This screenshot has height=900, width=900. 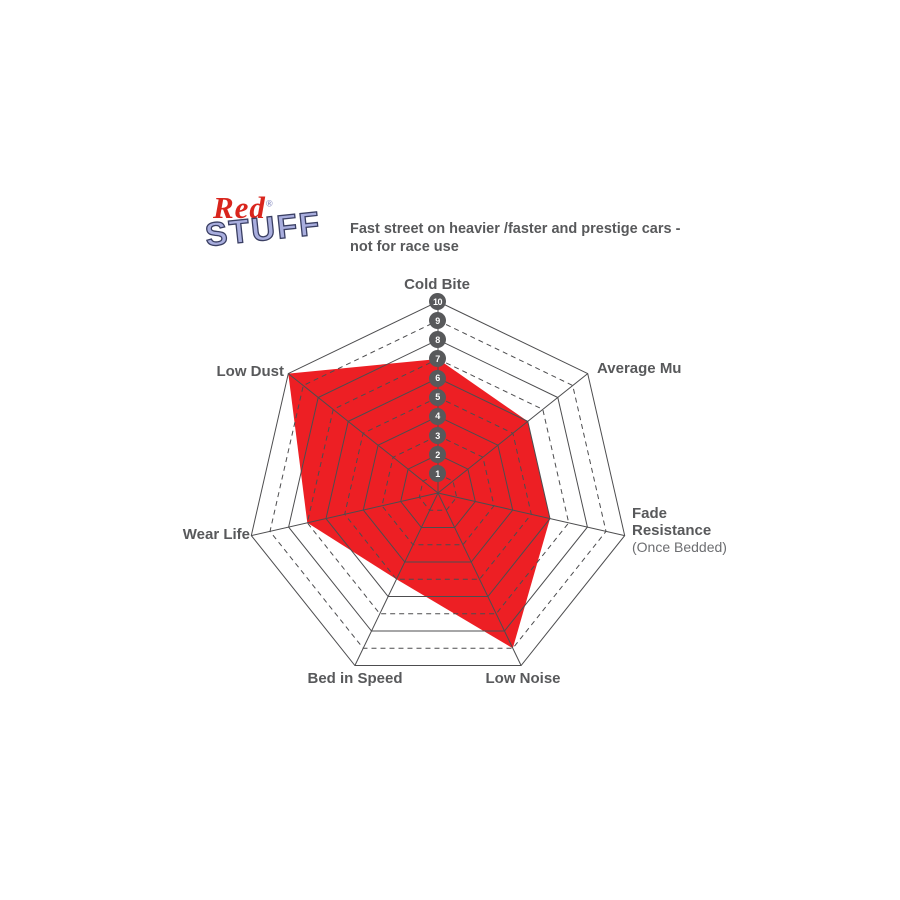 I want to click on scale-badge-4: 4, so click(x=437, y=416).